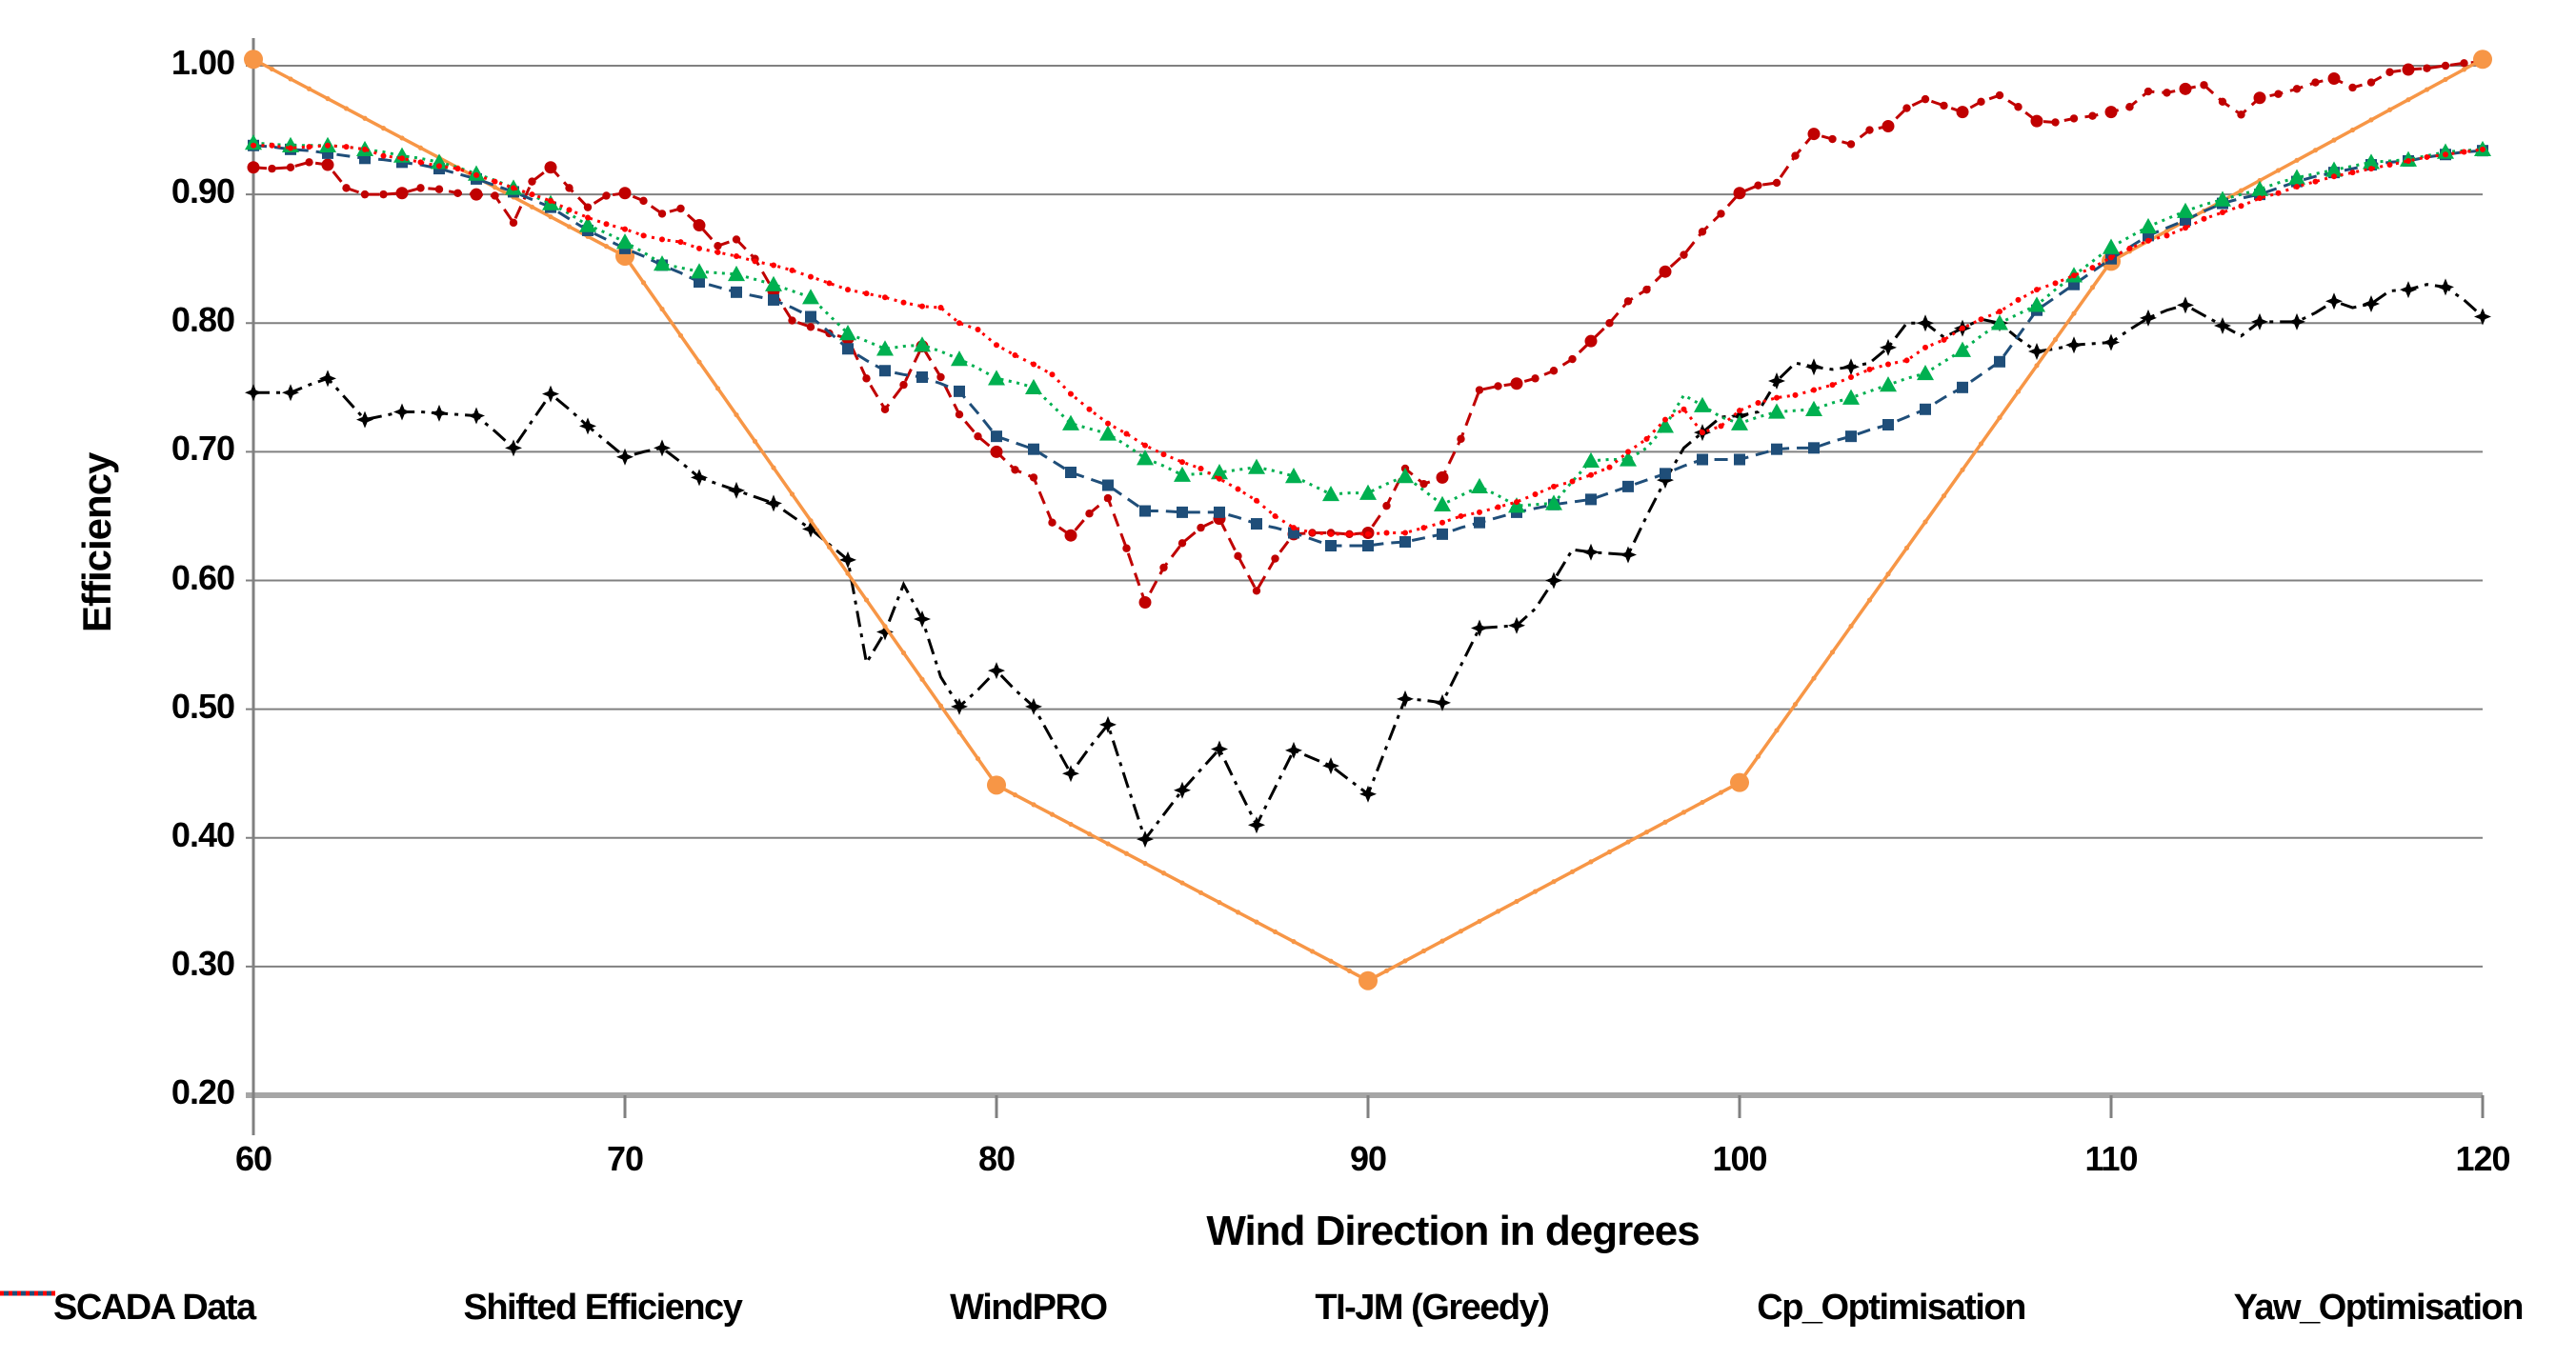 Image resolution: width=2576 pixels, height=1360 pixels. I want to click on y-tick-label: 0.50, so click(203, 706).